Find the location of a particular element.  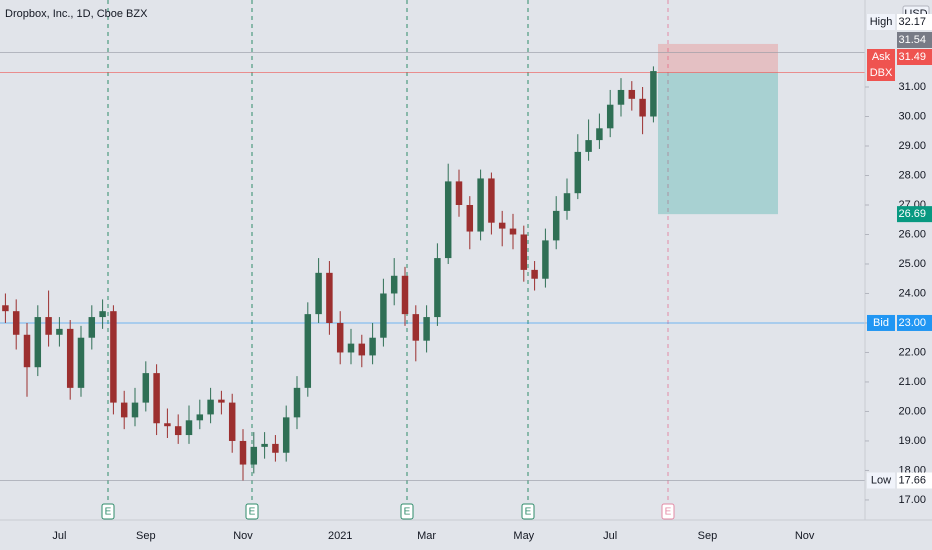

y-tick-label: 20.00 is located at coordinates (912, 411).